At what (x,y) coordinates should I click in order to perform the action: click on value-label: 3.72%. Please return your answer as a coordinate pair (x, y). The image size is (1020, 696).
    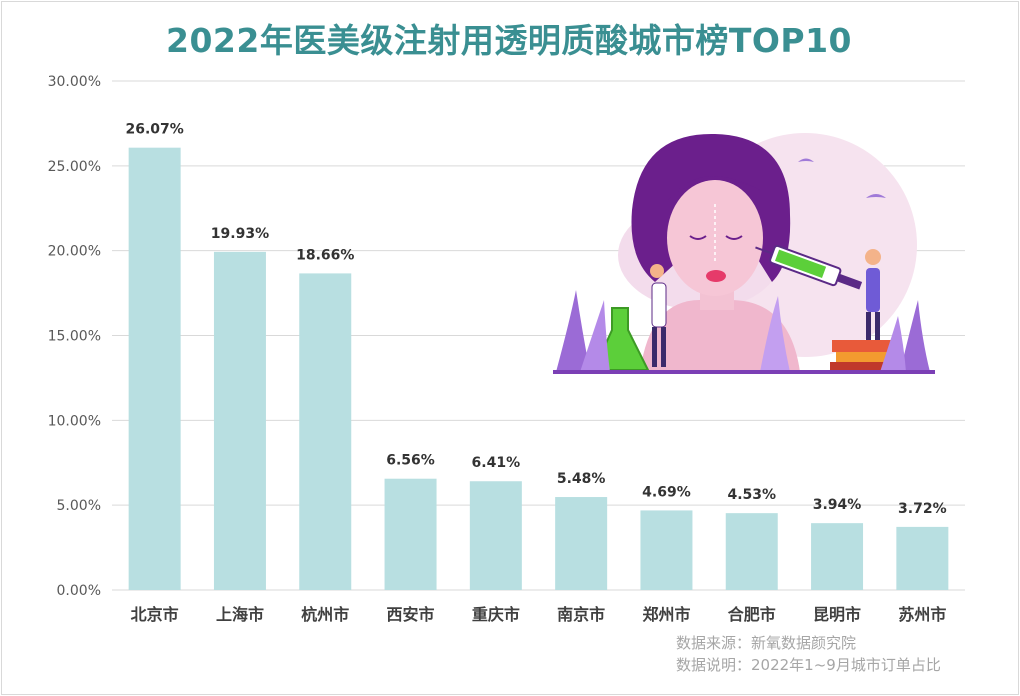
    Looking at the image, I should click on (922, 509).